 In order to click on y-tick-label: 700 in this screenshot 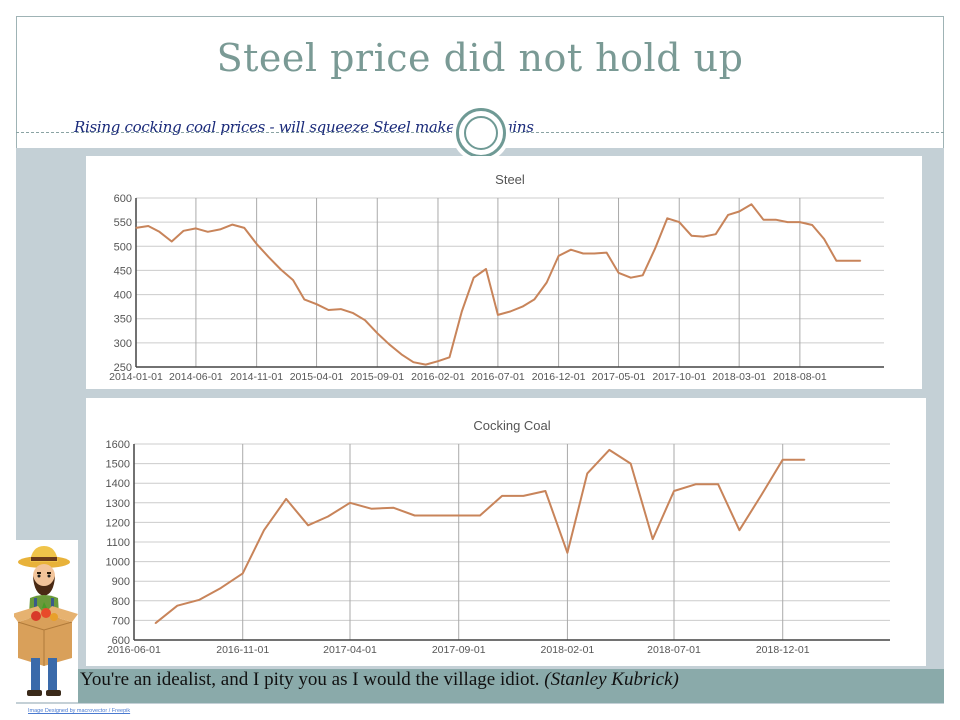, I will do `click(121, 621)`.